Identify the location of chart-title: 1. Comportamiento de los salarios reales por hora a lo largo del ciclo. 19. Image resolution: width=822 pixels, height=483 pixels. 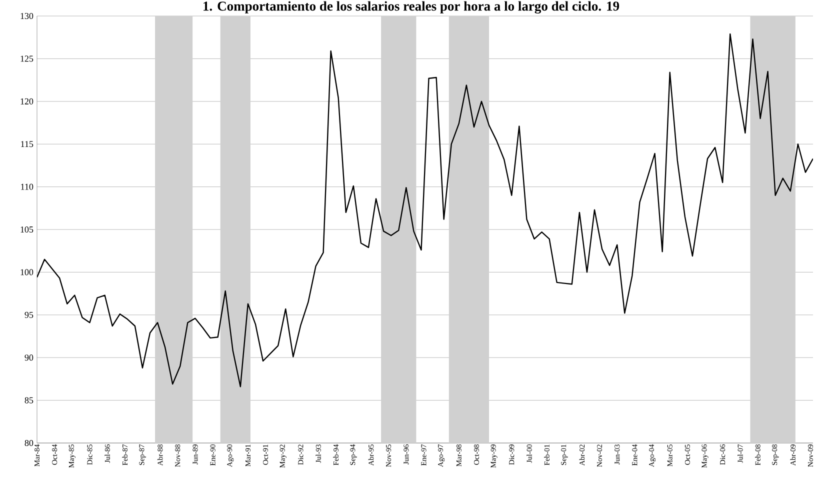
(412, 7).